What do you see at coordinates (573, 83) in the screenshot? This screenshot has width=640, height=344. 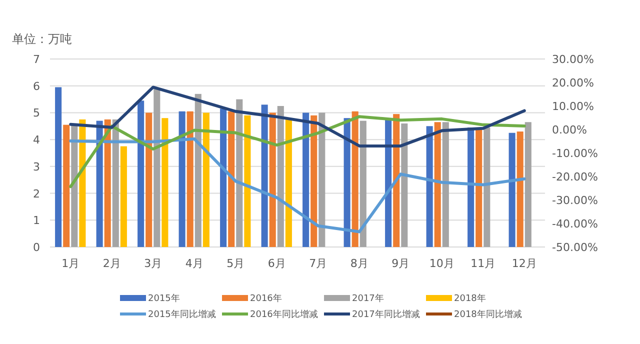 I see `y2-tick-label: 20.00%` at bounding box center [573, 83].